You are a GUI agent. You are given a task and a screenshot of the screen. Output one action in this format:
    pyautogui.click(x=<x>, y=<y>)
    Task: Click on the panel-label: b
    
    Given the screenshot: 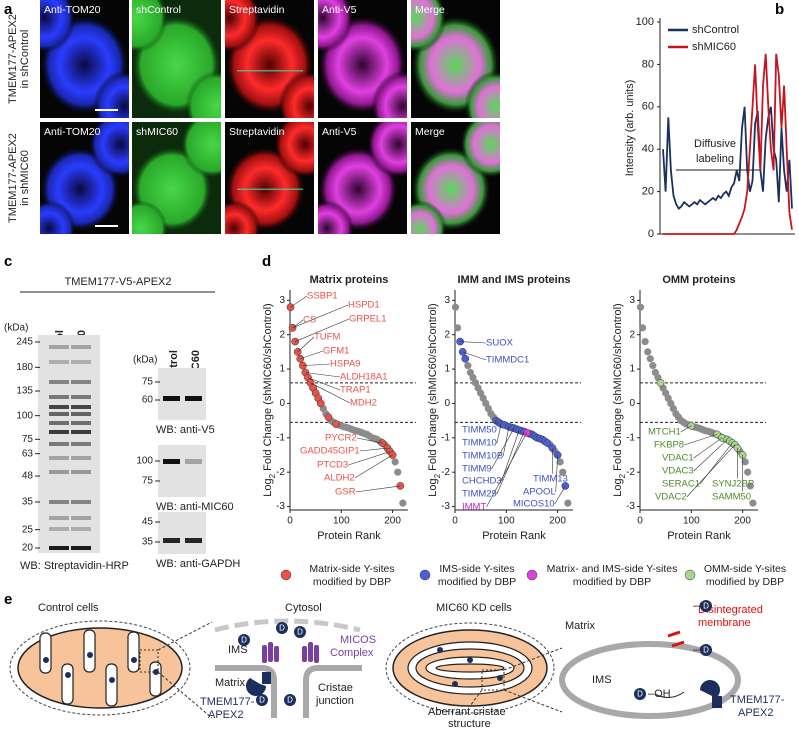 What is the action you would take?
    pyautogui.click(x=779, y=9)
    